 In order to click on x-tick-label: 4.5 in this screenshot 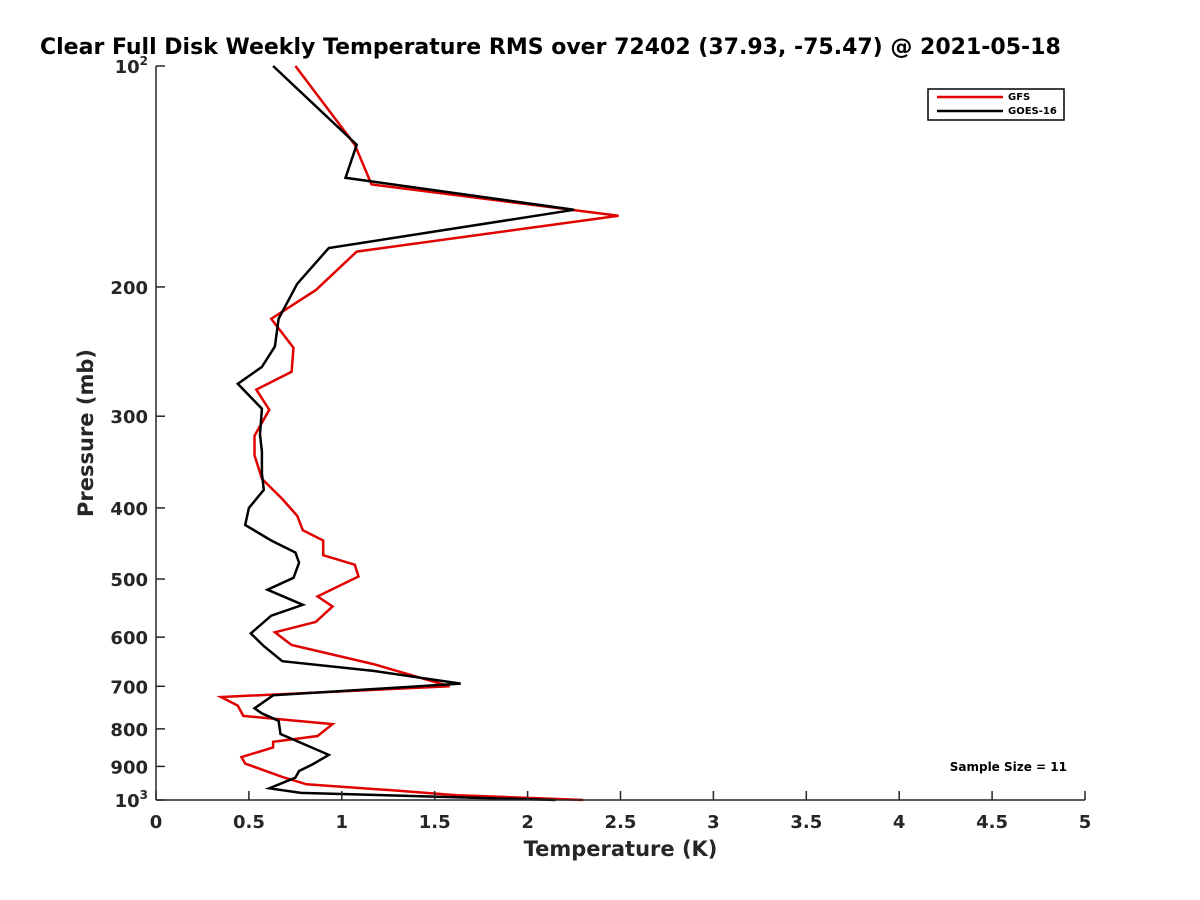, I will do `click(992, 822)`.